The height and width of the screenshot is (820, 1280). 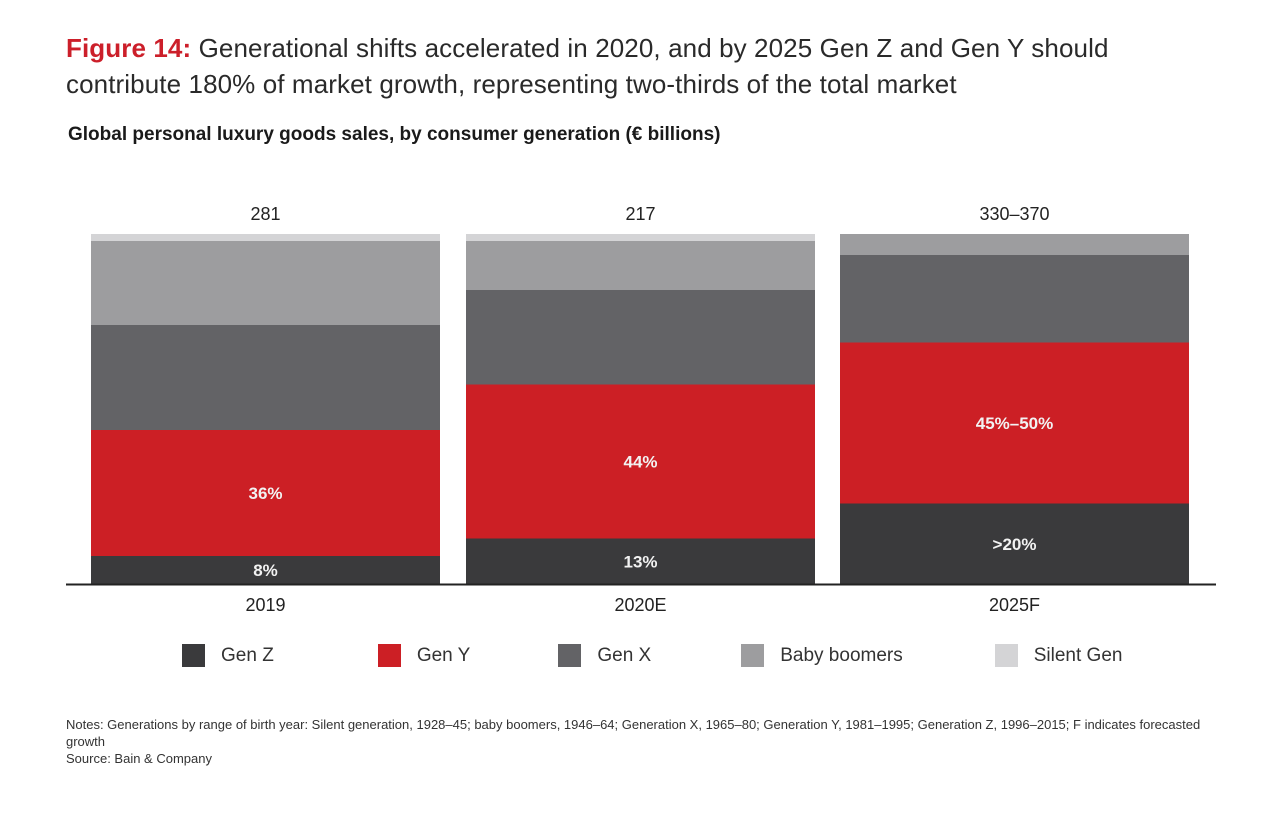 I want to click on legend-label-gen-x: Gen X, so click(x=624, y=655).